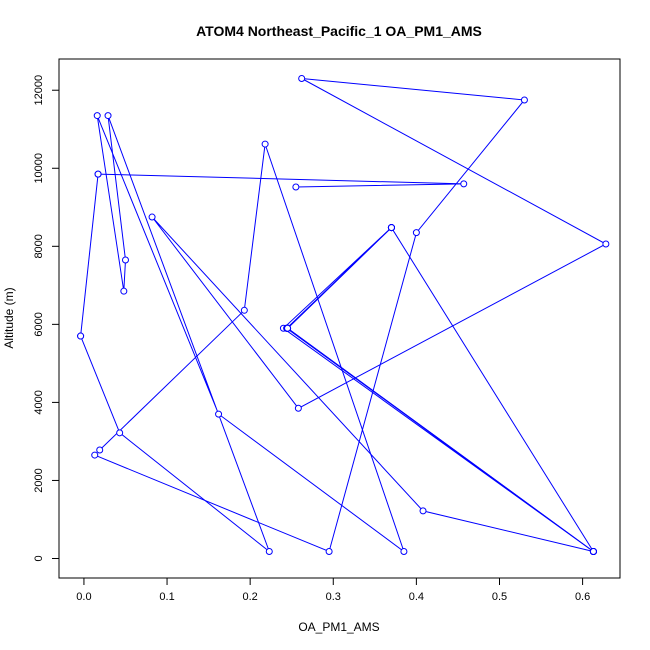 This screenshot has width=650, height=650. I want to click on x-tick-label: 0.1, so click(166, 597).